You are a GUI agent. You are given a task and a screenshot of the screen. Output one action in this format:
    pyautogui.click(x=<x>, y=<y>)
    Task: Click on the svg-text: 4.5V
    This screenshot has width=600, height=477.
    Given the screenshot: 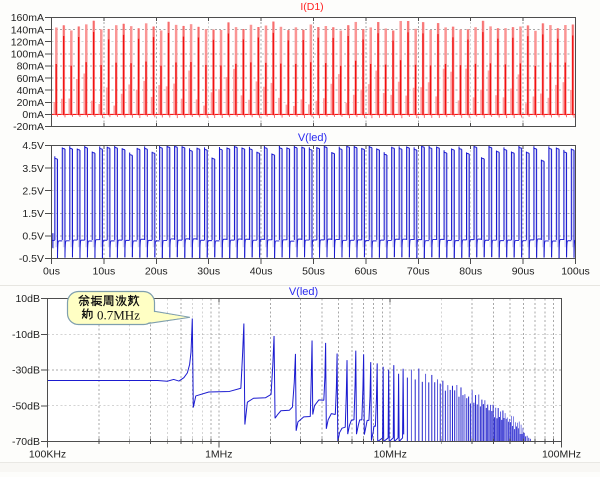 What is the action you would take?
    pyautogui.click(x=33, y=146)
    